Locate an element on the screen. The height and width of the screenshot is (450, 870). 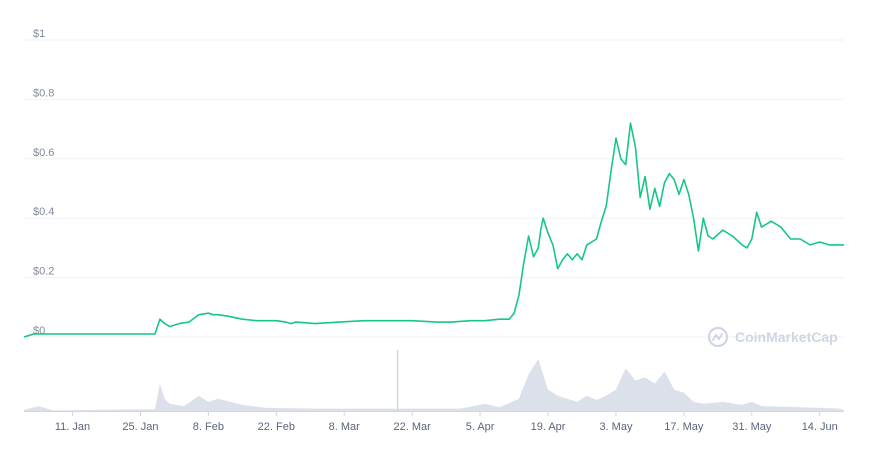
x-tick-label: 8. Mar is located at coordinates (345, 427).